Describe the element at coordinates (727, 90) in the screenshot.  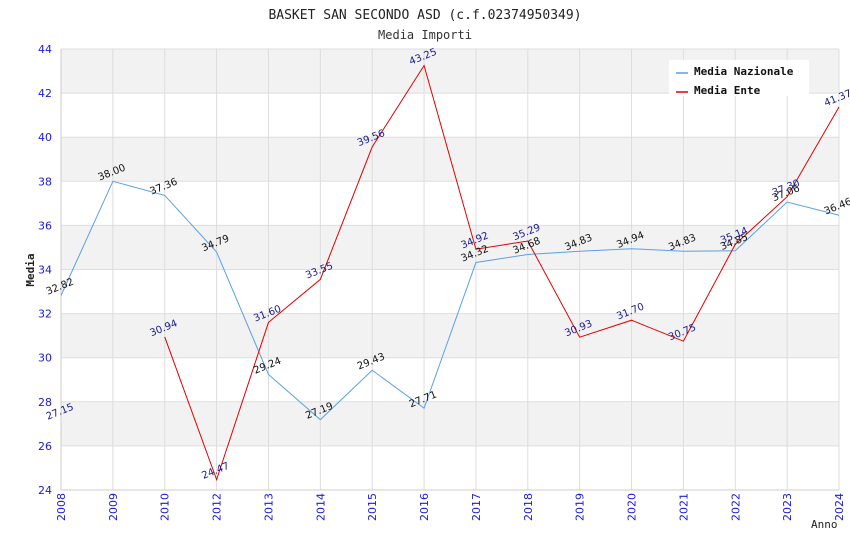
I see `legend-label-media-ente: Media Ente` at that location.